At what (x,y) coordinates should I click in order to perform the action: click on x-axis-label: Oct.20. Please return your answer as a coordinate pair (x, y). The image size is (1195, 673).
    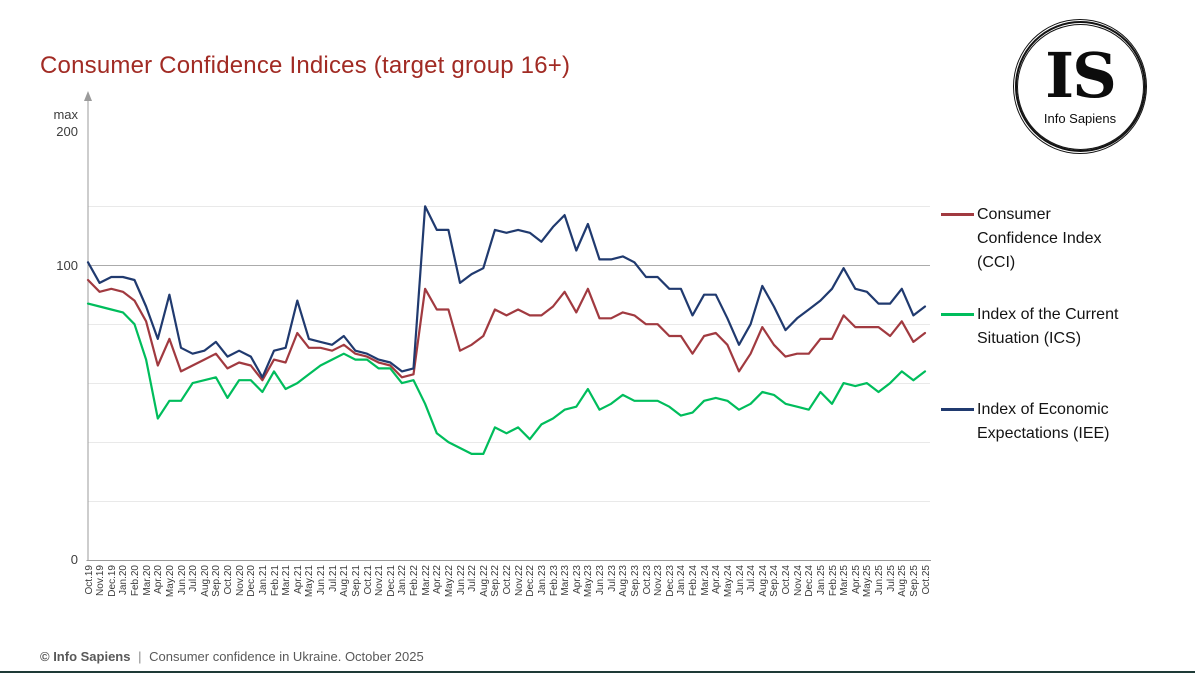
    Looking at the image, I should click on (228, 580).